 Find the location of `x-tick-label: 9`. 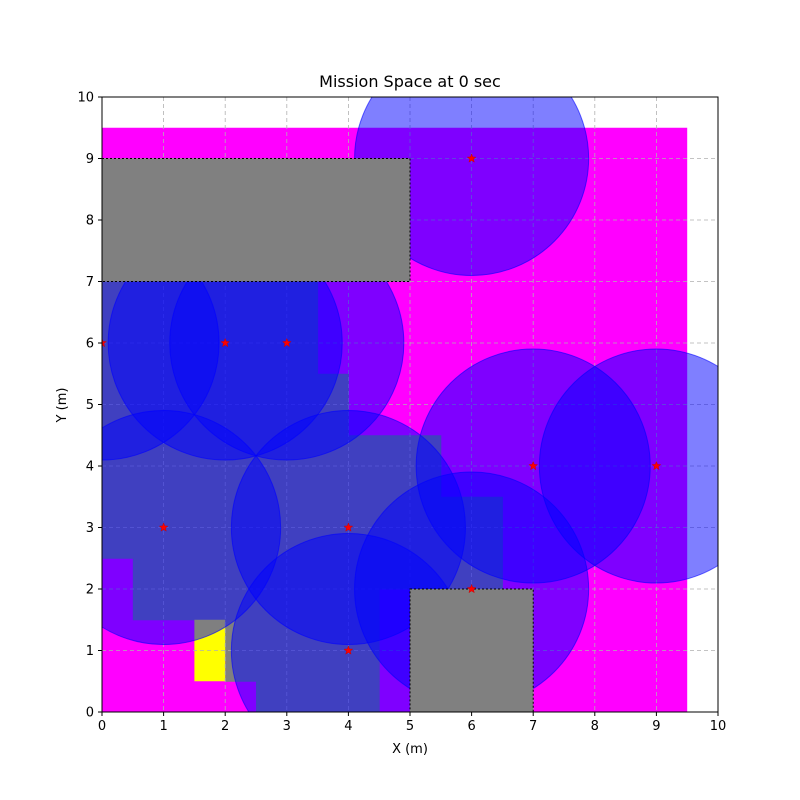

x-tick-label: 9 is located at coordinates (656, 726).